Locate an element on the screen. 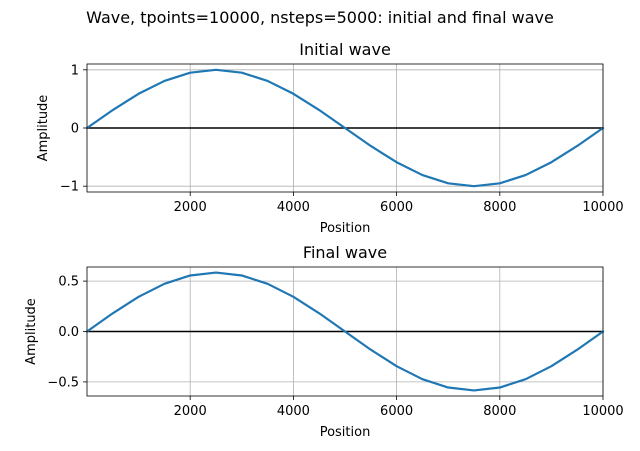  y-tick-label: 0.5 is located at coordinates (68, 282).